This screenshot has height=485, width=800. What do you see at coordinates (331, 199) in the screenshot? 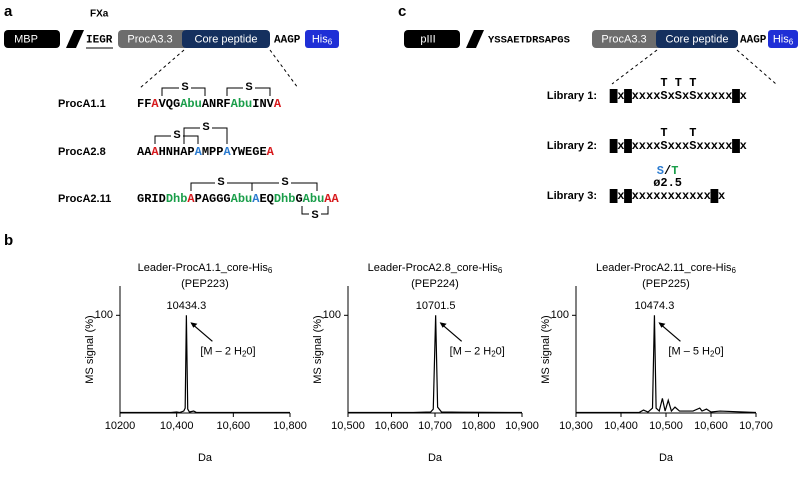
I see `residue: AA` at bounding box center [331, 199].